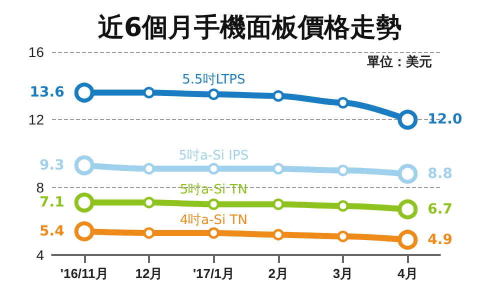 This screenshot has height=301, width=500. I want to click on series-label: 4吋a-Si TN, so click(214, 220).